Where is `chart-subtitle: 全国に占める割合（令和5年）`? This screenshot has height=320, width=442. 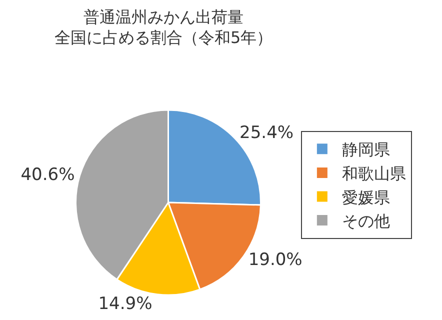 chart-subtitle: 全国に占める割合（令和5年） is located at coordinates (163, 38).